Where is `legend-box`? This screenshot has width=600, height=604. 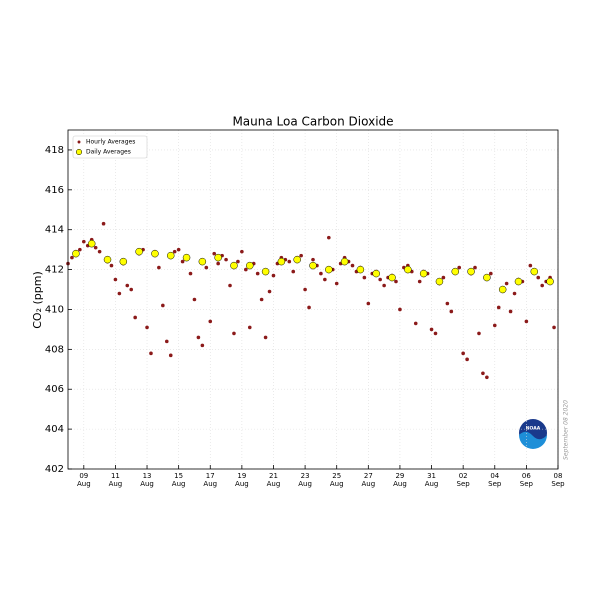 legend-box is located at coordinates (110, 147).